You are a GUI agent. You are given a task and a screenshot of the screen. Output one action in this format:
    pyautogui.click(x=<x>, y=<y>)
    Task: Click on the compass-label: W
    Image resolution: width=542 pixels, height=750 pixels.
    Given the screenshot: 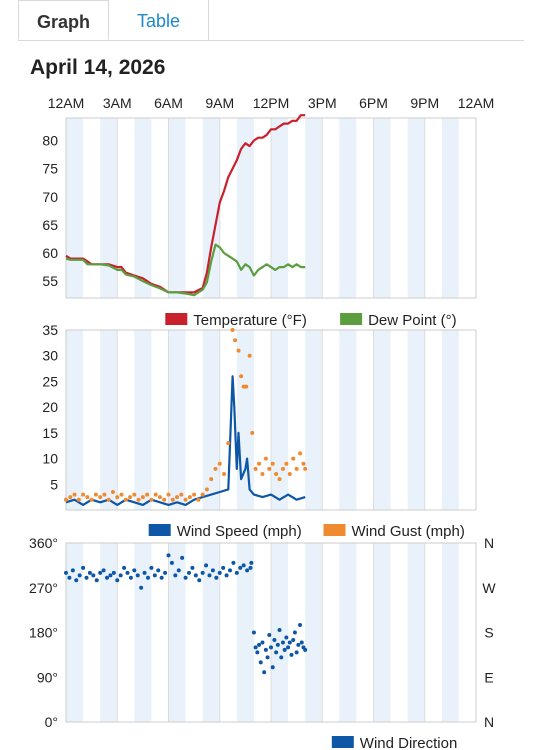 What is the action you would take?
    pyautogui.click(x=489, y=588)
    